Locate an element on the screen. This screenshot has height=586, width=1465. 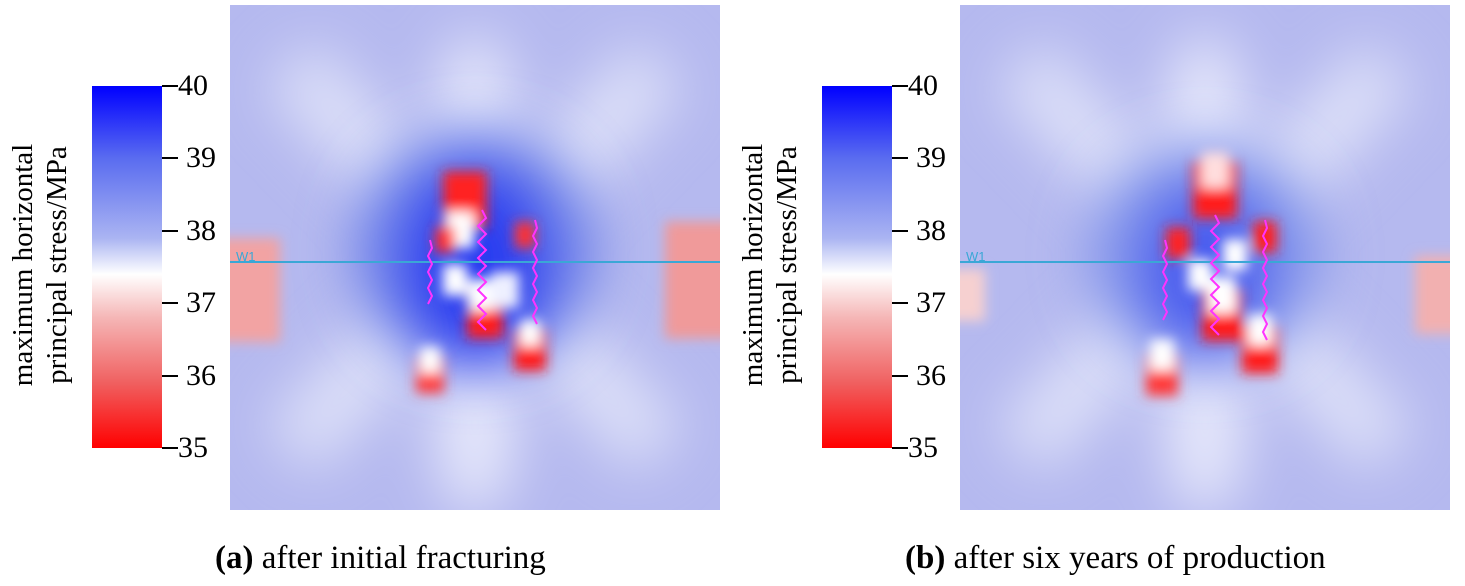
caption-text: after six years of production is located at coordinates (1139, 558).